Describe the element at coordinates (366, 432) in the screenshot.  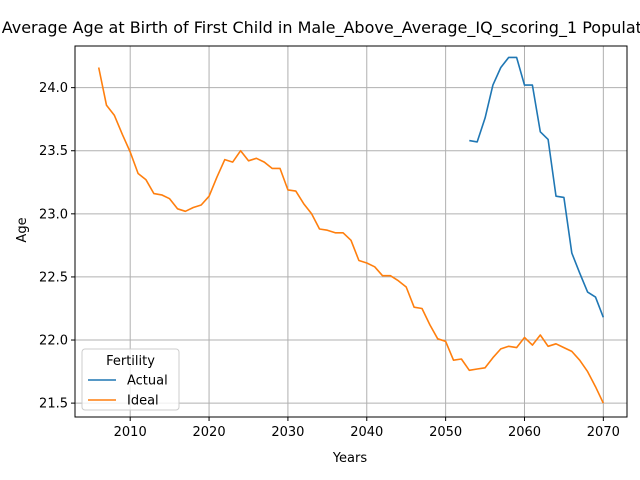
I see `x-tick-label: 2040` at that location.